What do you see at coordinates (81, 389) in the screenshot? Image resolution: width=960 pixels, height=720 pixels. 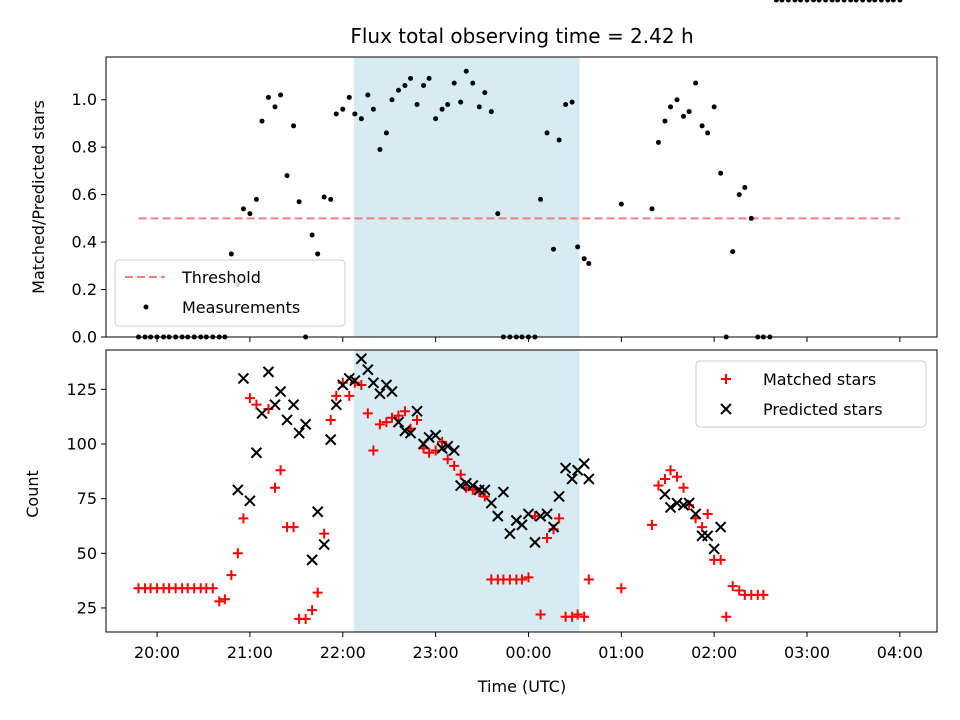 I see `bottom-y-tick-label: 125` at bounding box center [81, 389].